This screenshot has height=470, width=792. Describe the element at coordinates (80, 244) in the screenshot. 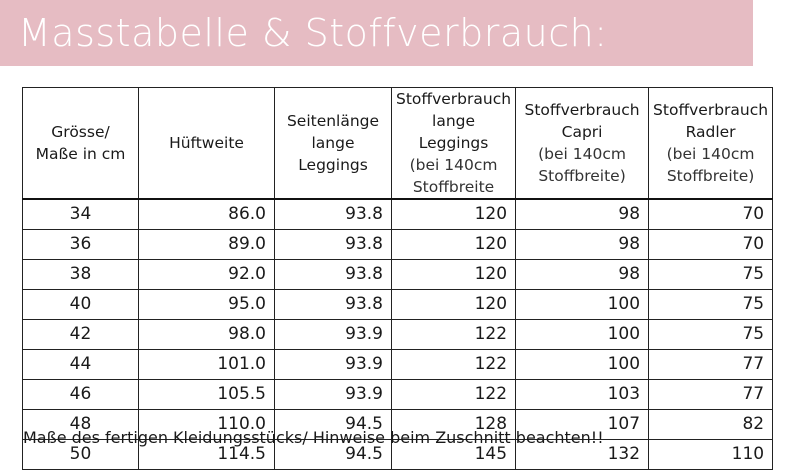

I see `table-cell: 36` at that location.